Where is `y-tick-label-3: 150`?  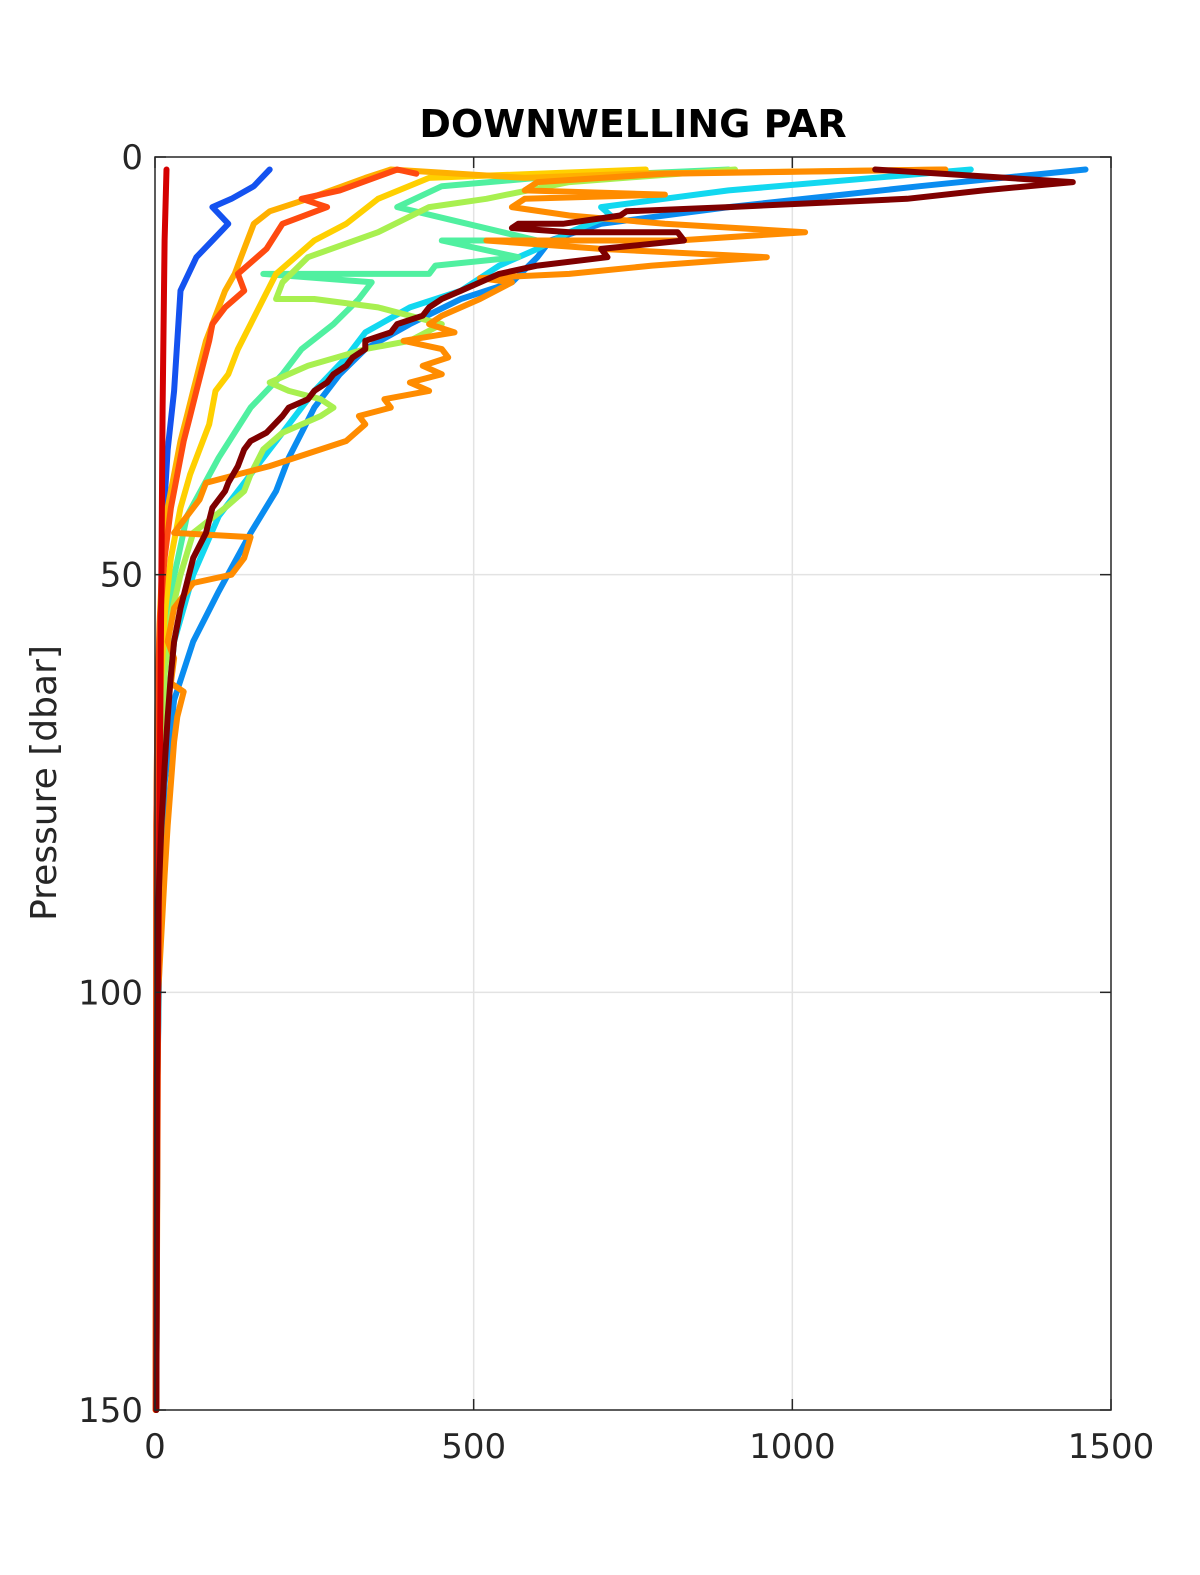
y-tick-label-3: 150 is located at coordinates (110, 1411).